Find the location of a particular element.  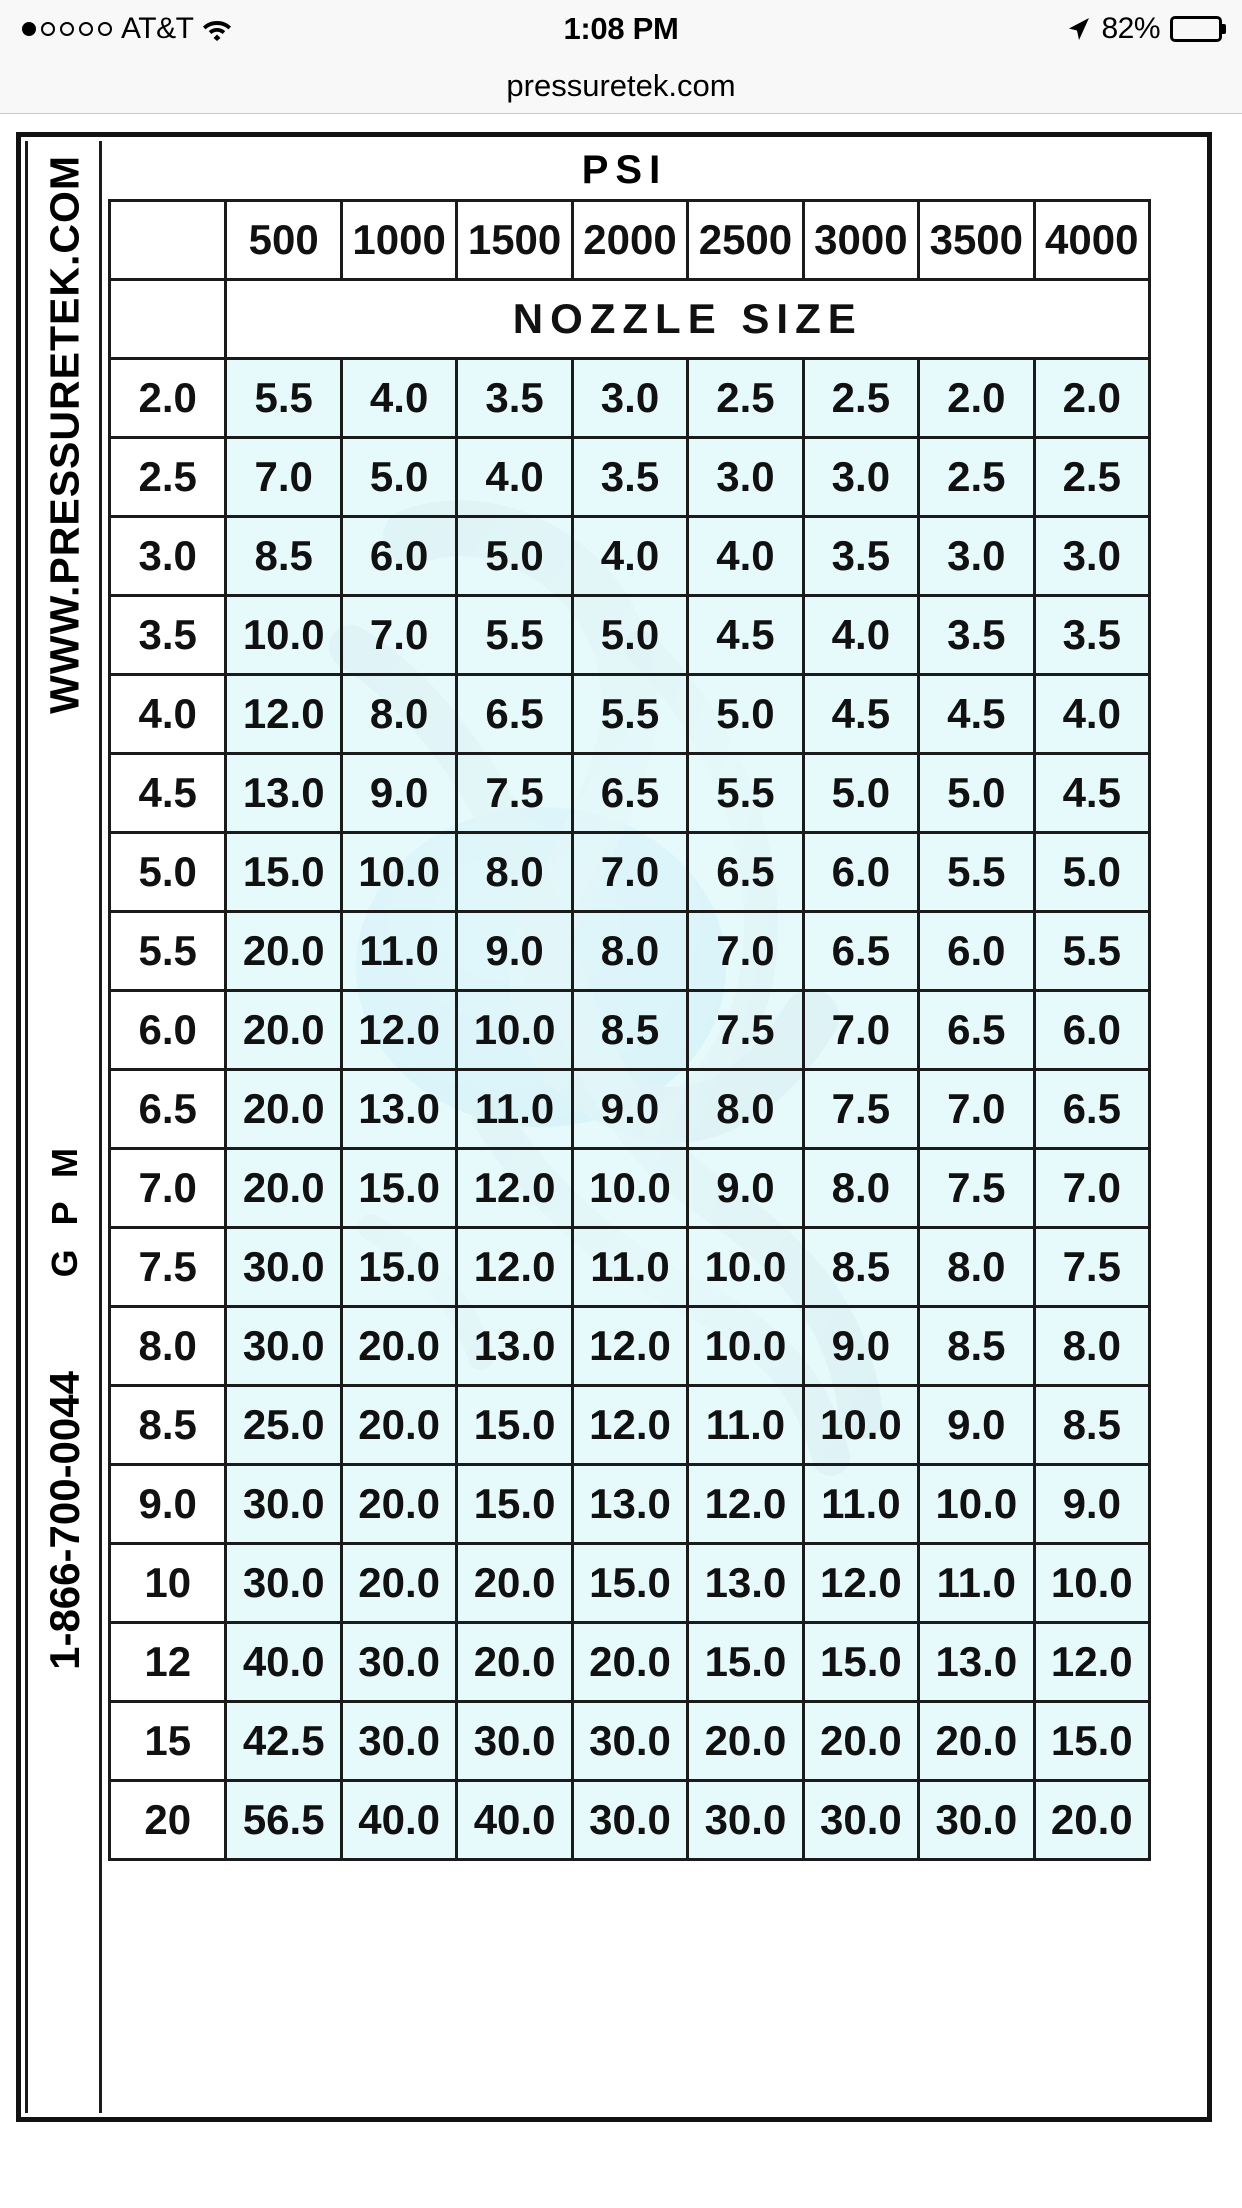

gpm-row-label: 6.0 is located at coordinates (167, 1030).